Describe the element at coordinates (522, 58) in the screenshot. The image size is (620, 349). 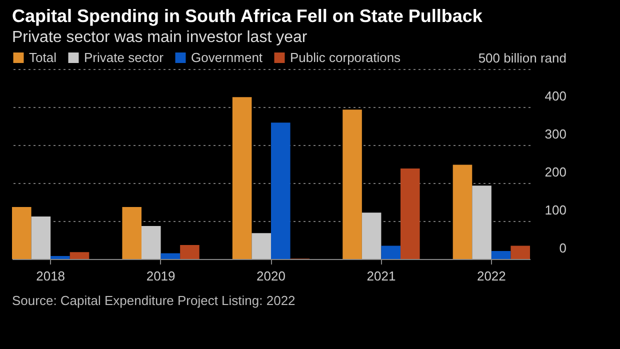
I see `y-tick-label: 500 billion rand` at that location.